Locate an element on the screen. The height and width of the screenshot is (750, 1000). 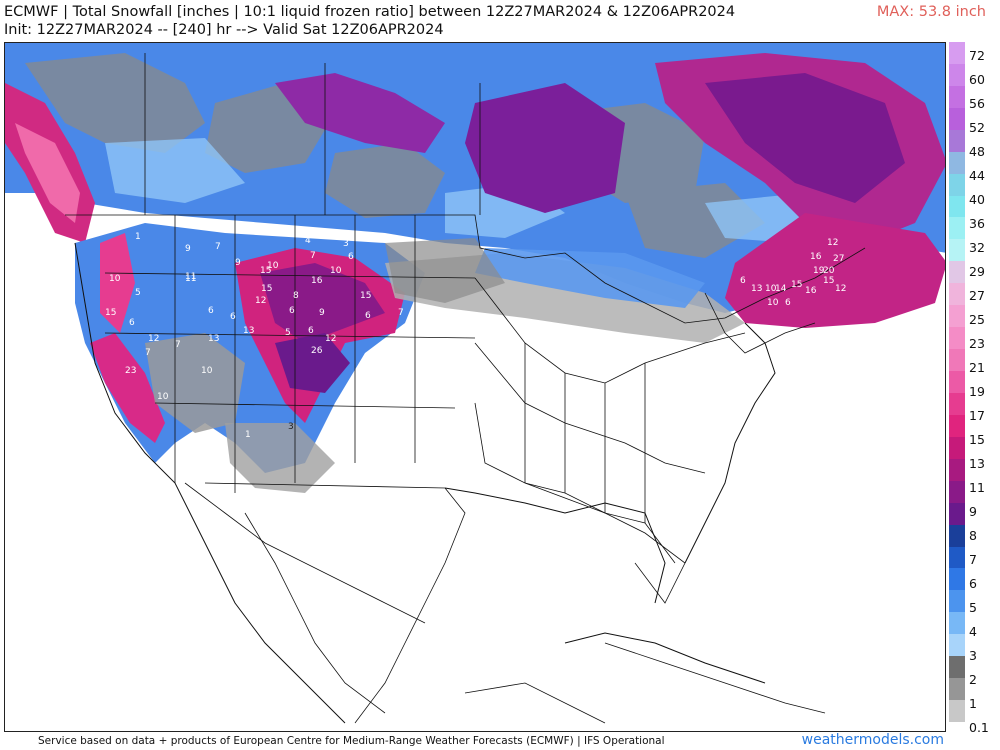
map-label: 26 is located at coordinates (317, 351).